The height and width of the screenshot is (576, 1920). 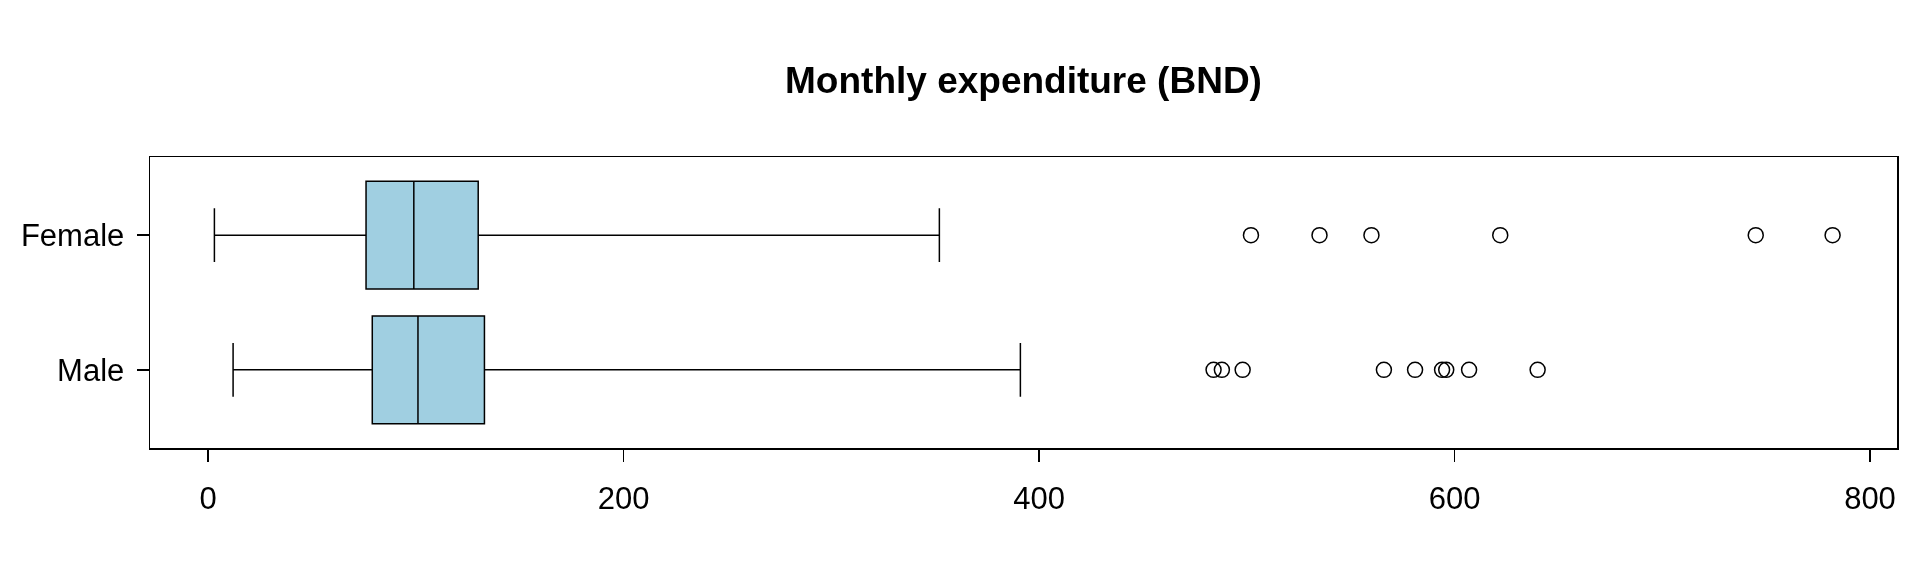 I want to click on y-tick-label: Male, so click(x=91, y=370).